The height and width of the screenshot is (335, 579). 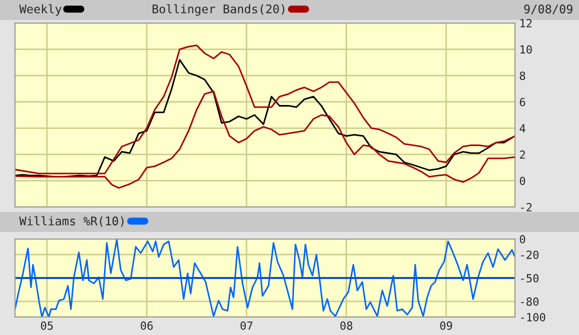 What do you see at coordinates (530, 255) in the screenshot?
I see `y-tick-label: -20` at bounding box center [530, 255].